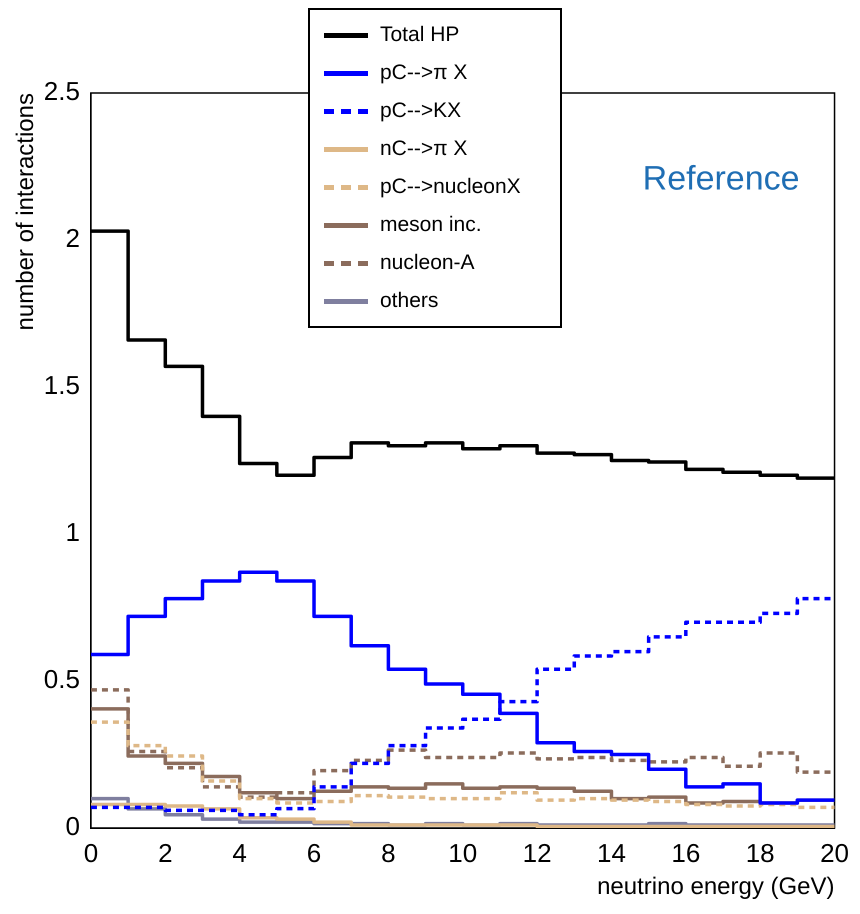  Describe the element at coordinates (611, 853) in the screenshot. I see `x-tick-label: 14` at that location.